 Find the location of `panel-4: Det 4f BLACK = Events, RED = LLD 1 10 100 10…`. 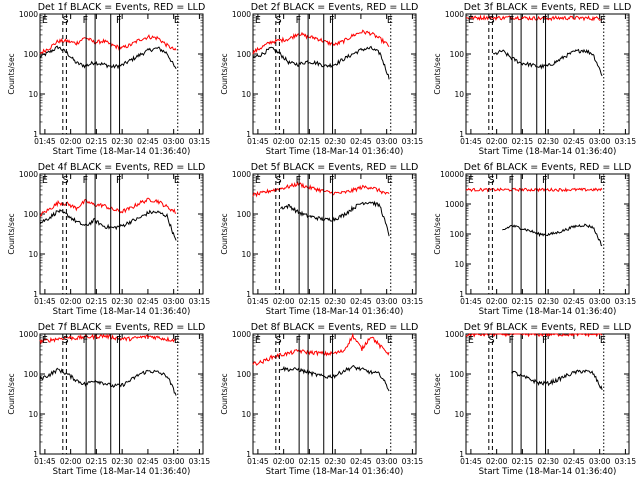

panel-4: Det 4f BLACK = Events, RED = LLD 1 10 100 10… is located at coordinates (108, 239).